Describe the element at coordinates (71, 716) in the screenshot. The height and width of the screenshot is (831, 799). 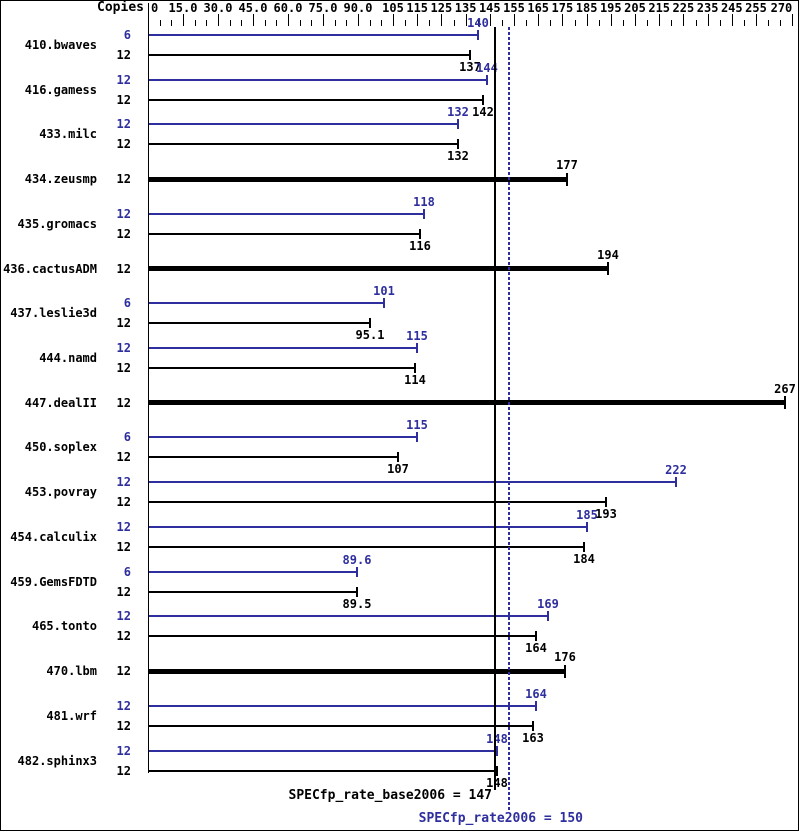
I see `benchmark-label: 481.wrf` at that location.